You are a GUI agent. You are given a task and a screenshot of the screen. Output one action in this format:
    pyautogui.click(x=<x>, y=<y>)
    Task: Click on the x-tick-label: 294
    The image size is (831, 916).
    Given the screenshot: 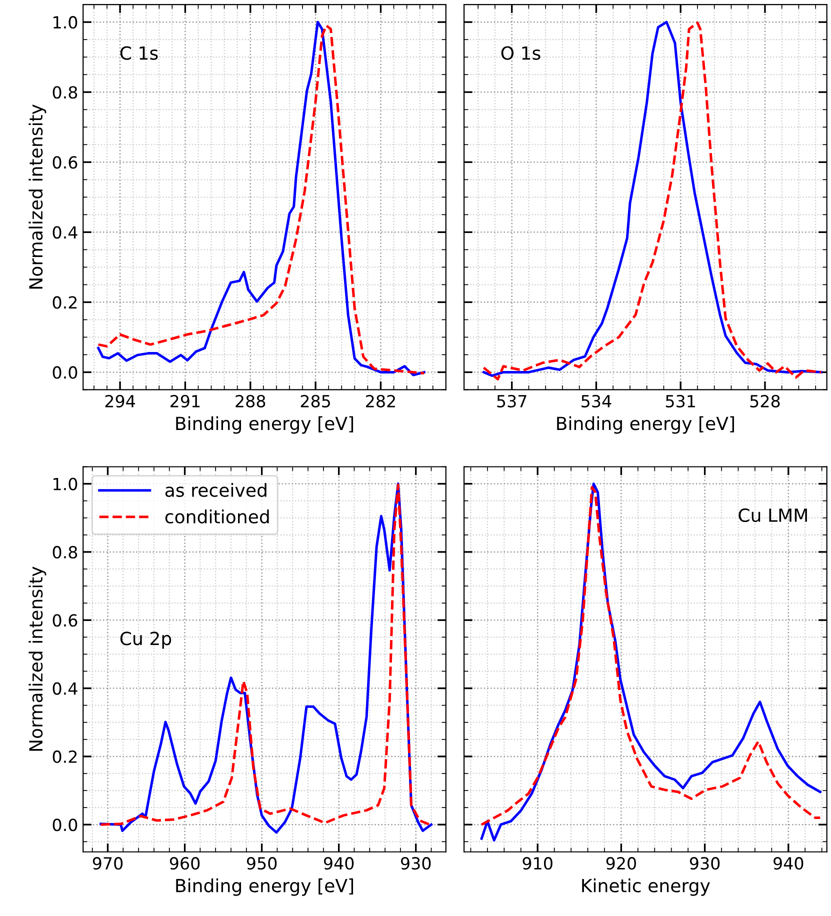 What is the action you would take?
    pyautogui.click(x=120, y=401)
    